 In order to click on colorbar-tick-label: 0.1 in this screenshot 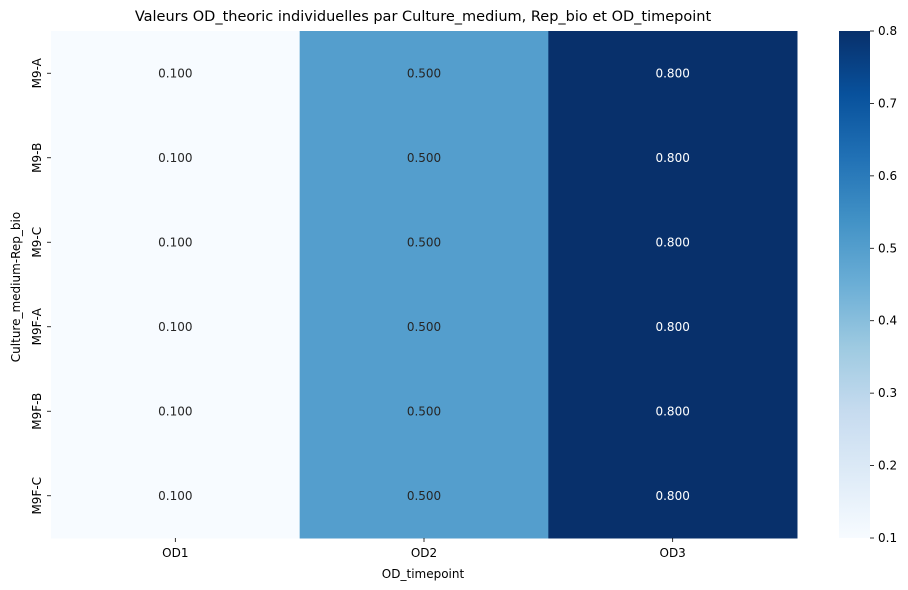, I will do `click(887, 538)`.